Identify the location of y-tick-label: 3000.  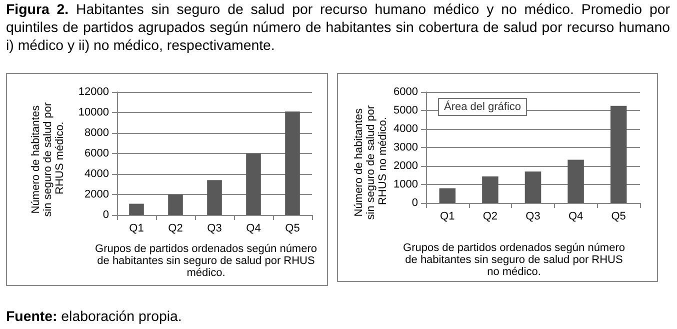
(406, 148).